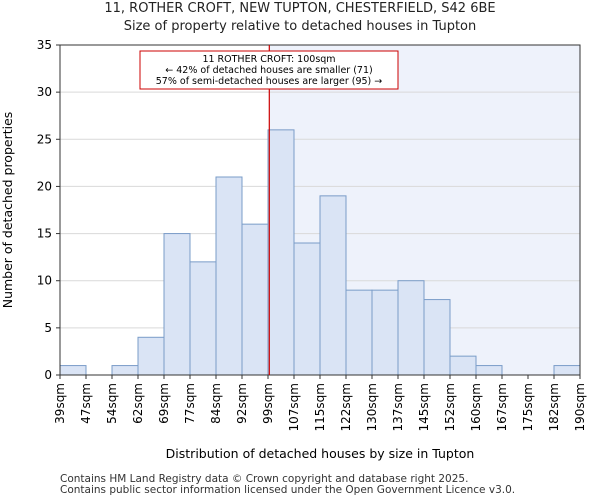 This screenshot has height=500, width=600. Describe the element at coordinates (151, 356) in the screenshot. I see `bar-62sqm` at that location.